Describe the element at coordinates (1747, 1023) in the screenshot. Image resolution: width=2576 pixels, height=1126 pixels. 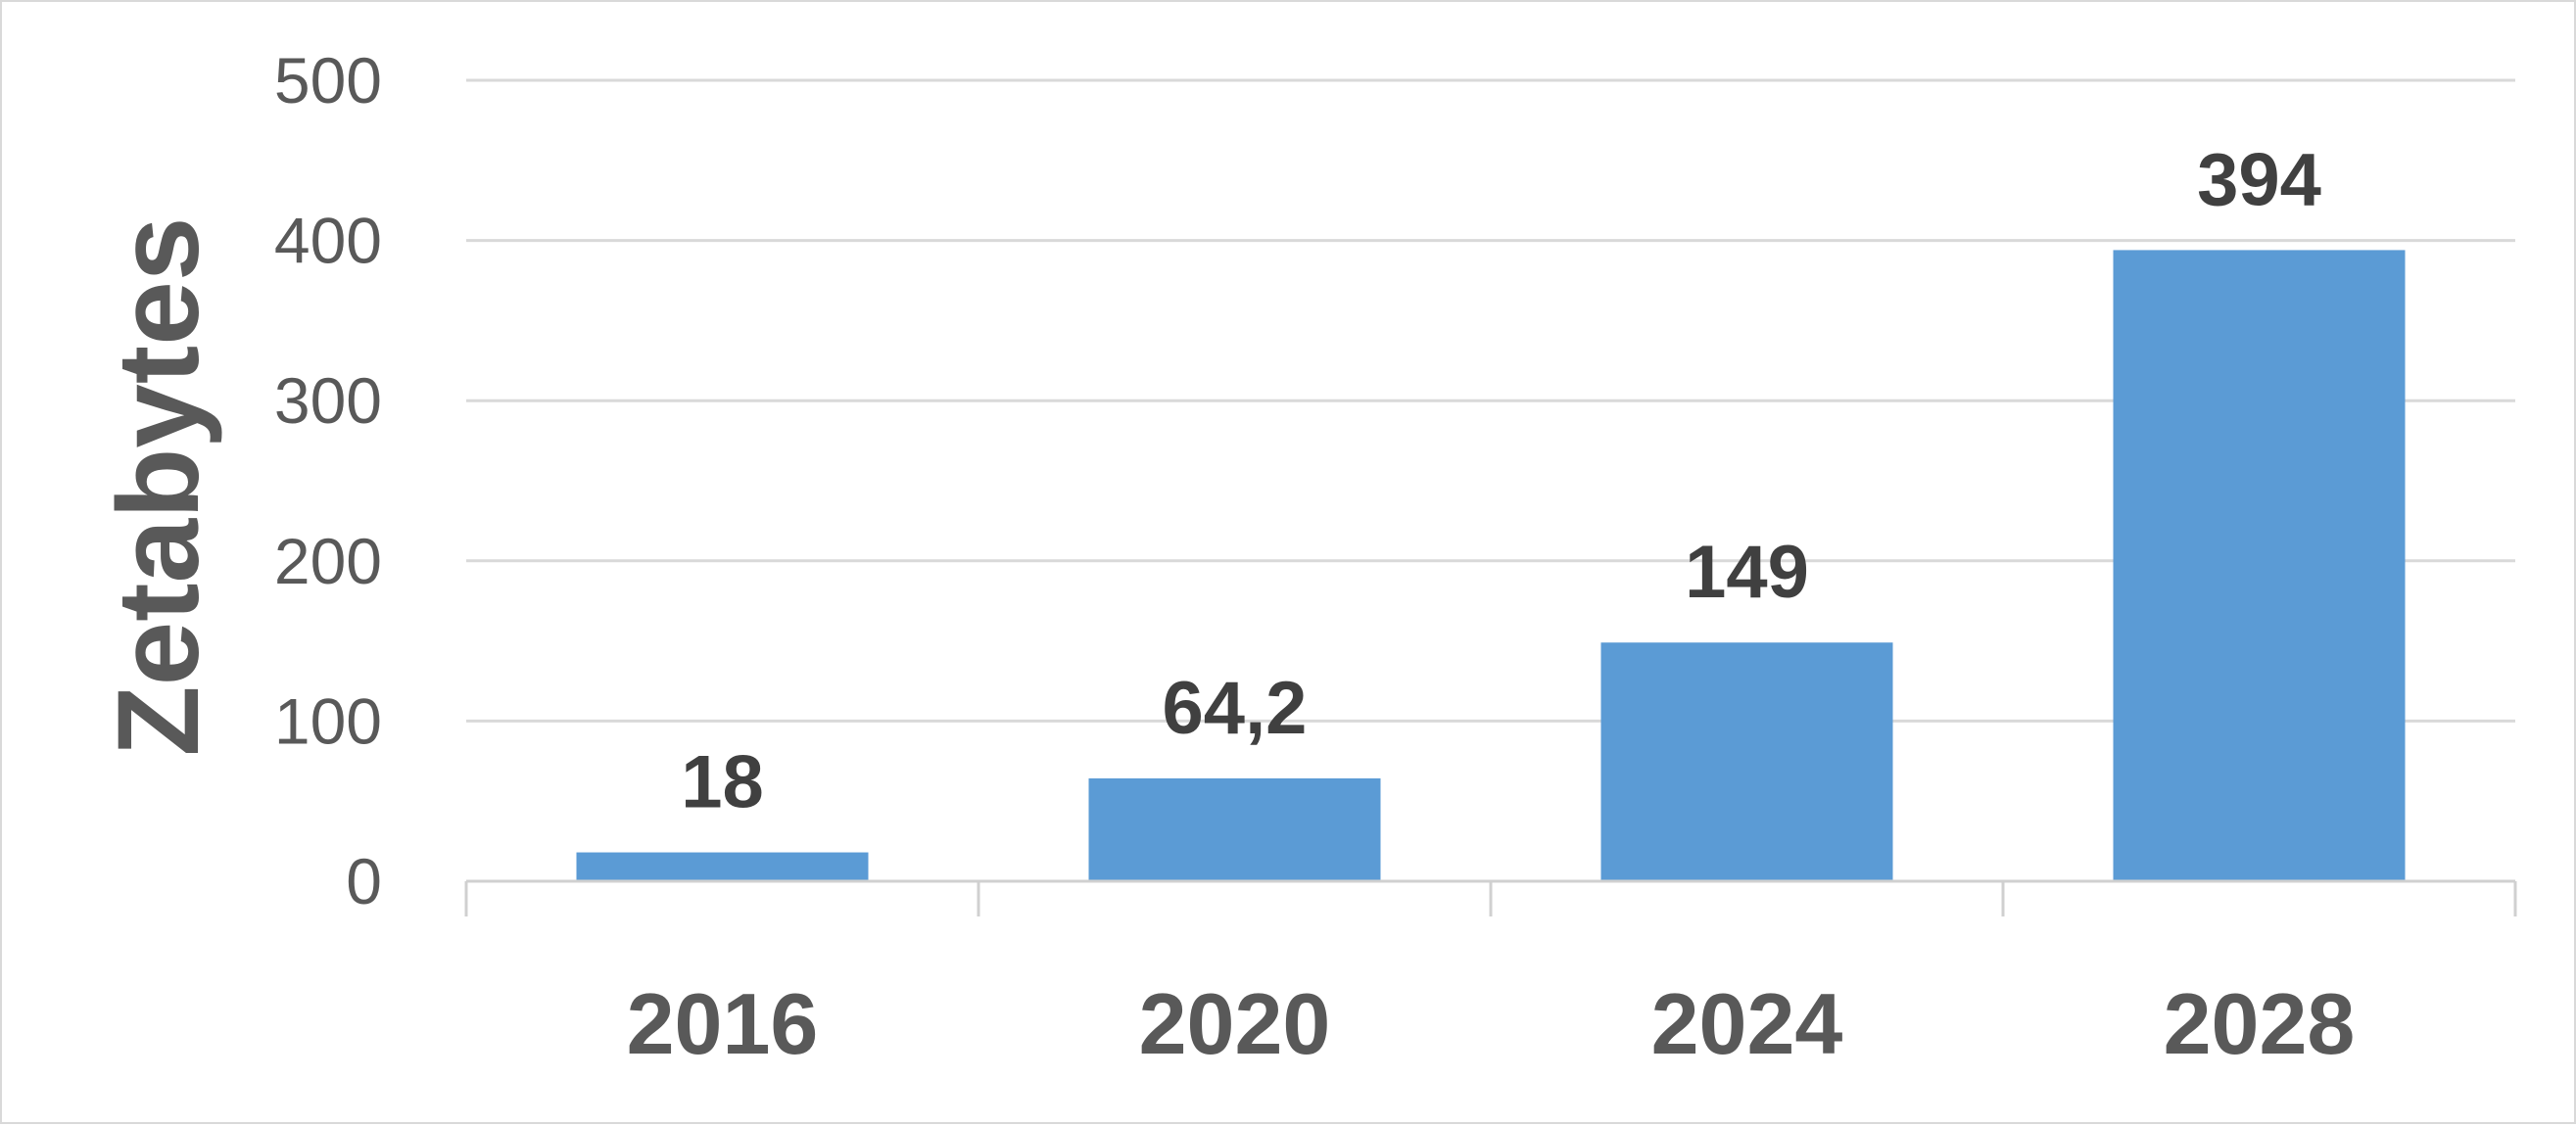
I see `x-tick-label: 2024` at that location.